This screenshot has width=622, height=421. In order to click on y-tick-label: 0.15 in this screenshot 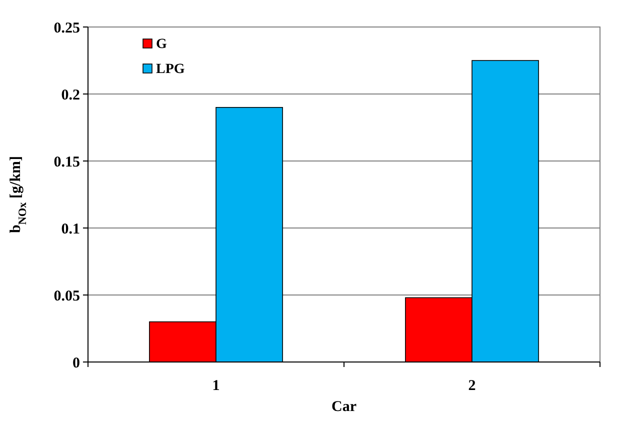, I will do `click(67, 162)`.